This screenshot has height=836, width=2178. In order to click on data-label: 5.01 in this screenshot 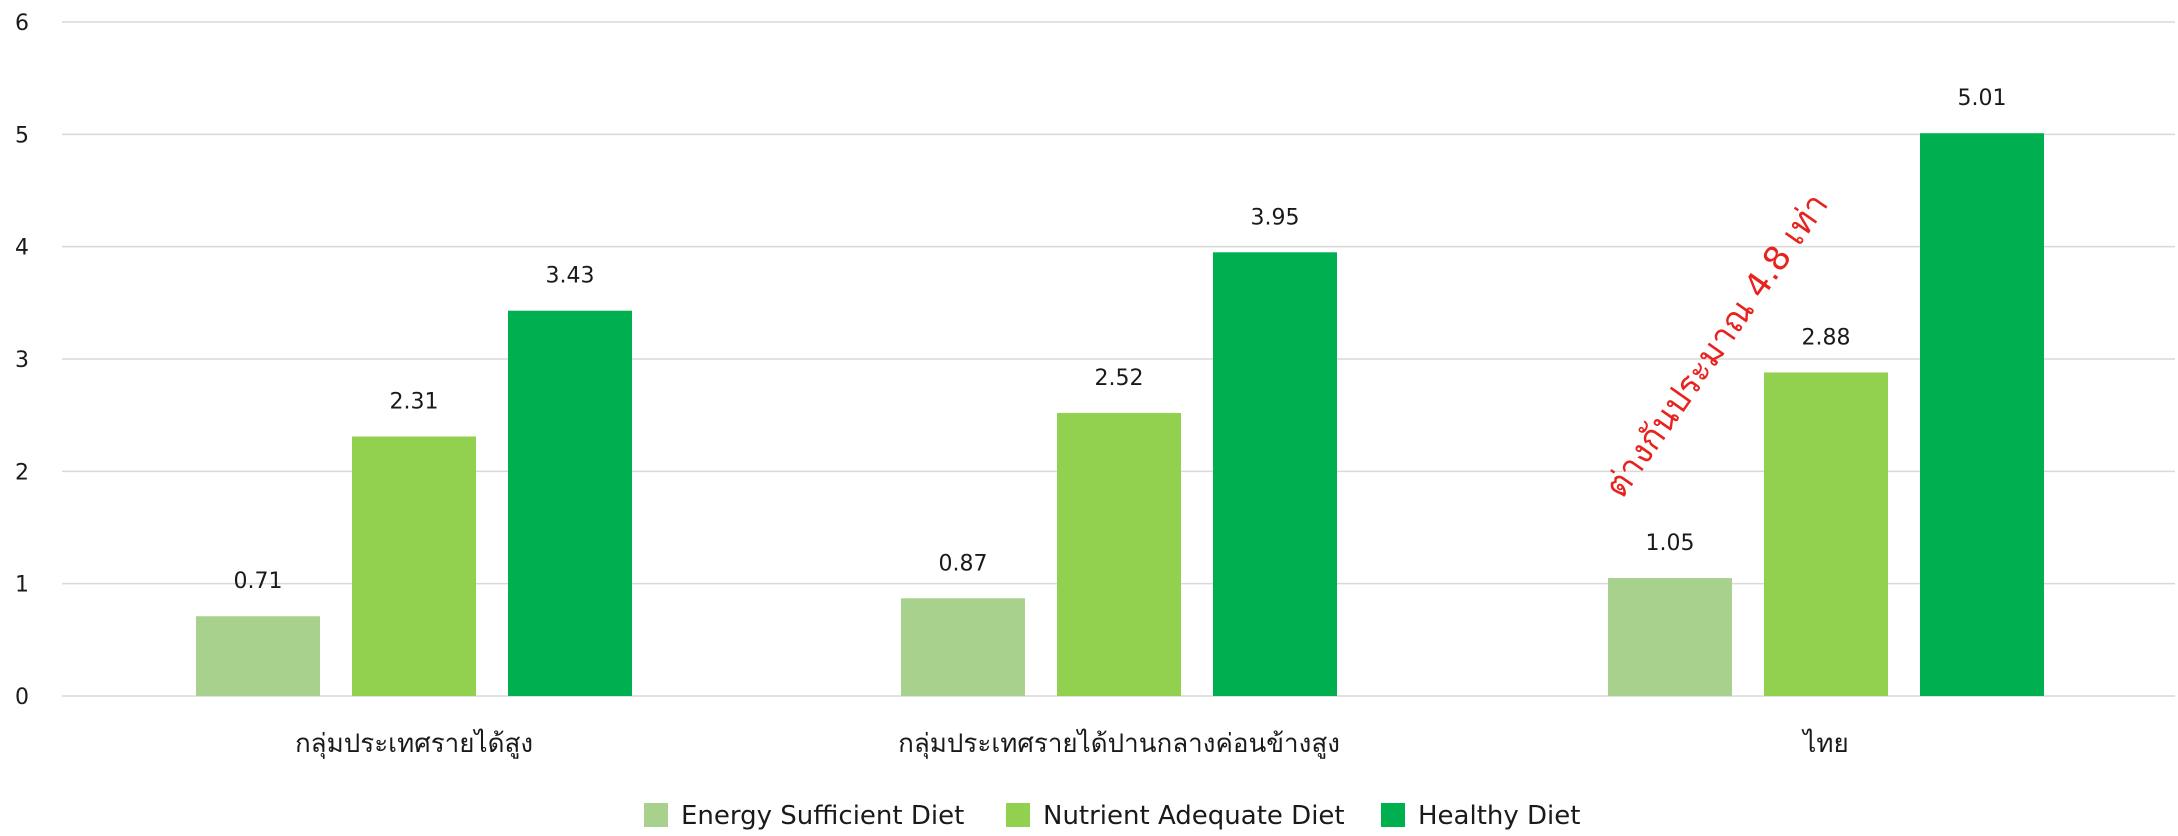, I will do `click(1982, 98)`.